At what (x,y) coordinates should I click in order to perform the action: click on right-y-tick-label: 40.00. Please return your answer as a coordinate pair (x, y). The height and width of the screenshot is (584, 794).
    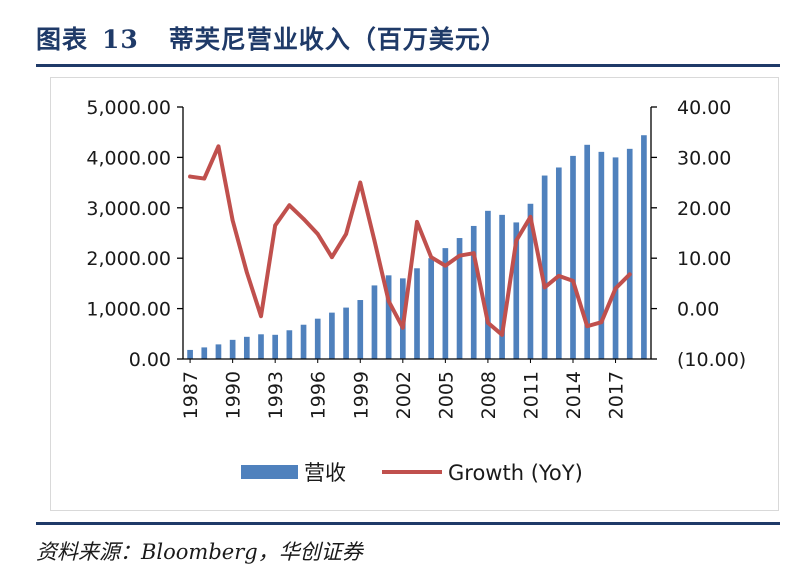
    Looking at the image, I should click on (704, 108).